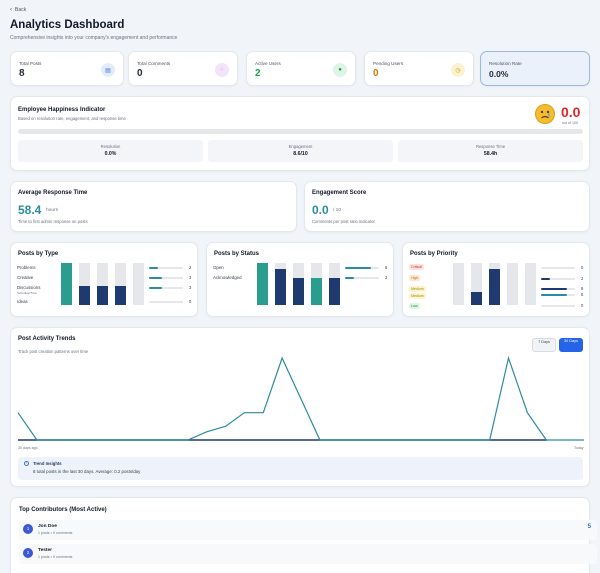 The height and width of the screenshot is (573, 600). What do you see at coordinates (45, 550) in the screenshot?
I see `contributor-name: Tester` at bounding box center [45, 550].